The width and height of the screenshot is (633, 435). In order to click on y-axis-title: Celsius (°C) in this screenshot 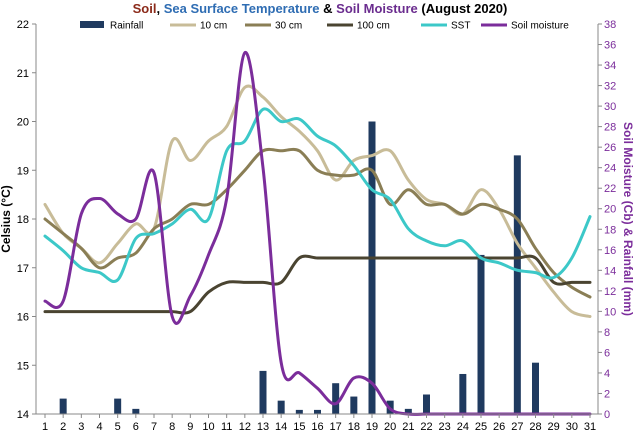, I will do `click(6, 218)`.